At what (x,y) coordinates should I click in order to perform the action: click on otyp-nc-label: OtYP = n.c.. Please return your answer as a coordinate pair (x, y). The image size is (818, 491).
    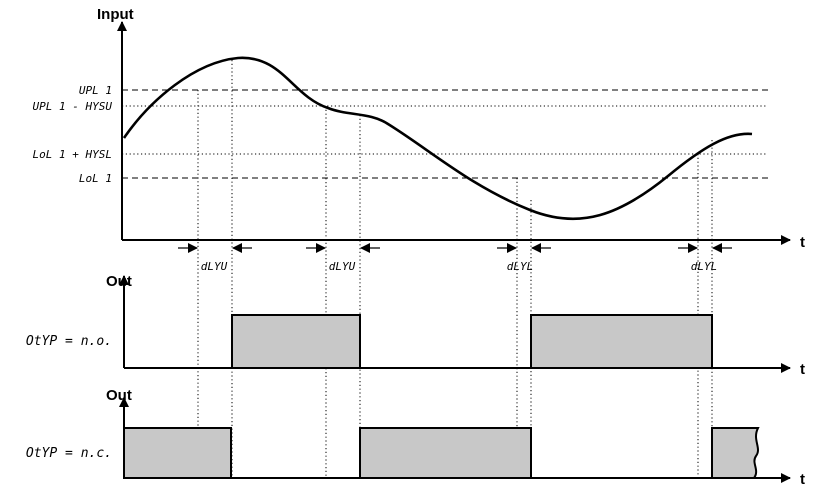
    Looking at the image, I should click on (69, 453).